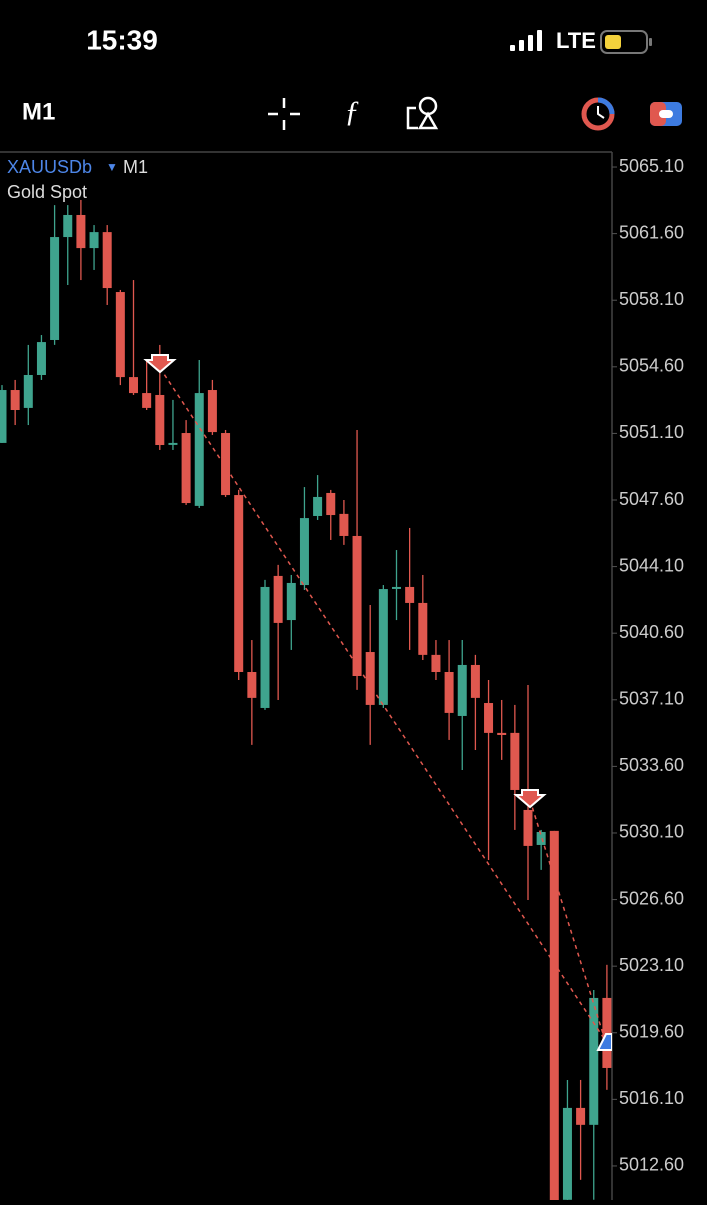  What do you see at coordinates (122, 39) in the screenshot?
I see `clock: 15:39` at bounding box center [122, 39].